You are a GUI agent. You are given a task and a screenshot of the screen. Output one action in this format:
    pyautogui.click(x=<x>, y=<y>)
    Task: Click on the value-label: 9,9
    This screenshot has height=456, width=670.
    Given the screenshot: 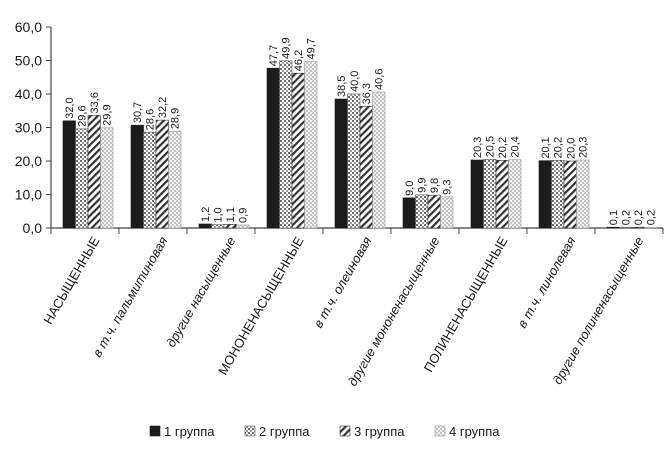 What is the action you would take?
    pyautogui.click(x=423, y=185)
    